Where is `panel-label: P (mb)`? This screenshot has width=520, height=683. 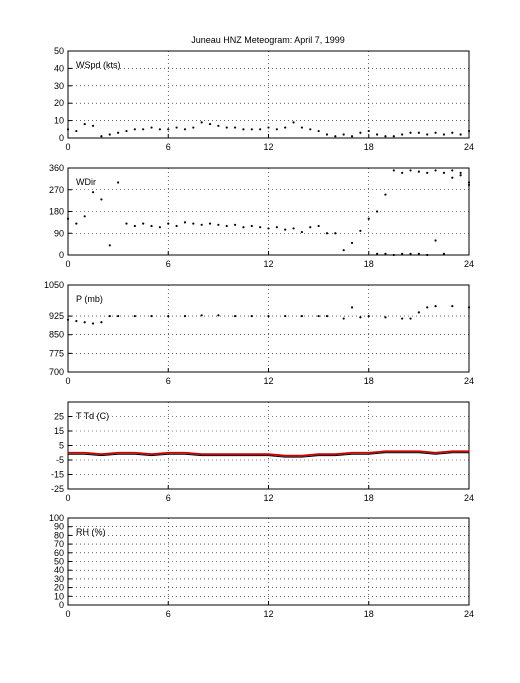 panel-label: P (mb) is located at coordinates (89, 299).